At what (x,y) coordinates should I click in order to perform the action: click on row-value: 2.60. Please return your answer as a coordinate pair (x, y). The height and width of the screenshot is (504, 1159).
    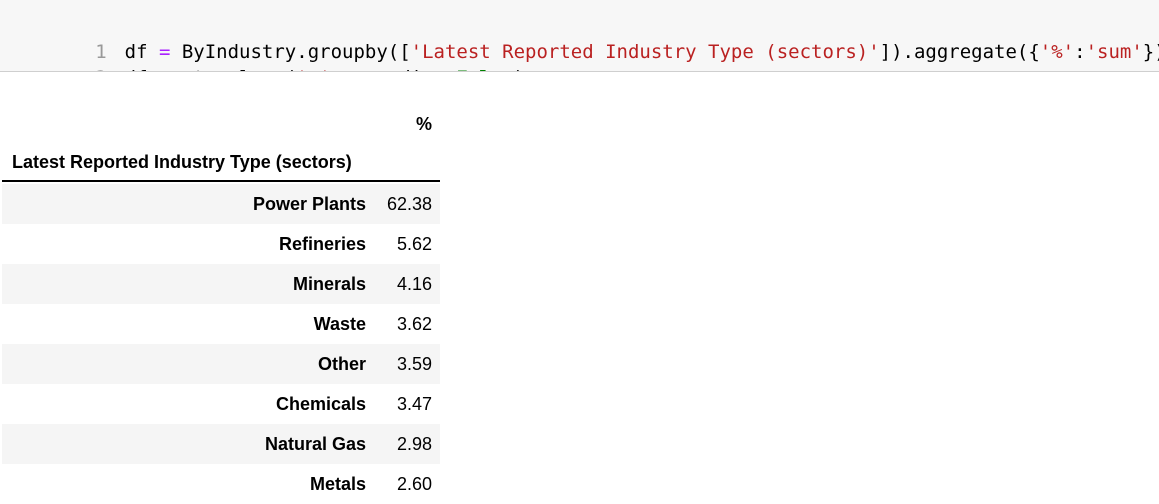
    Looking at the image, I should click on (414, 484).